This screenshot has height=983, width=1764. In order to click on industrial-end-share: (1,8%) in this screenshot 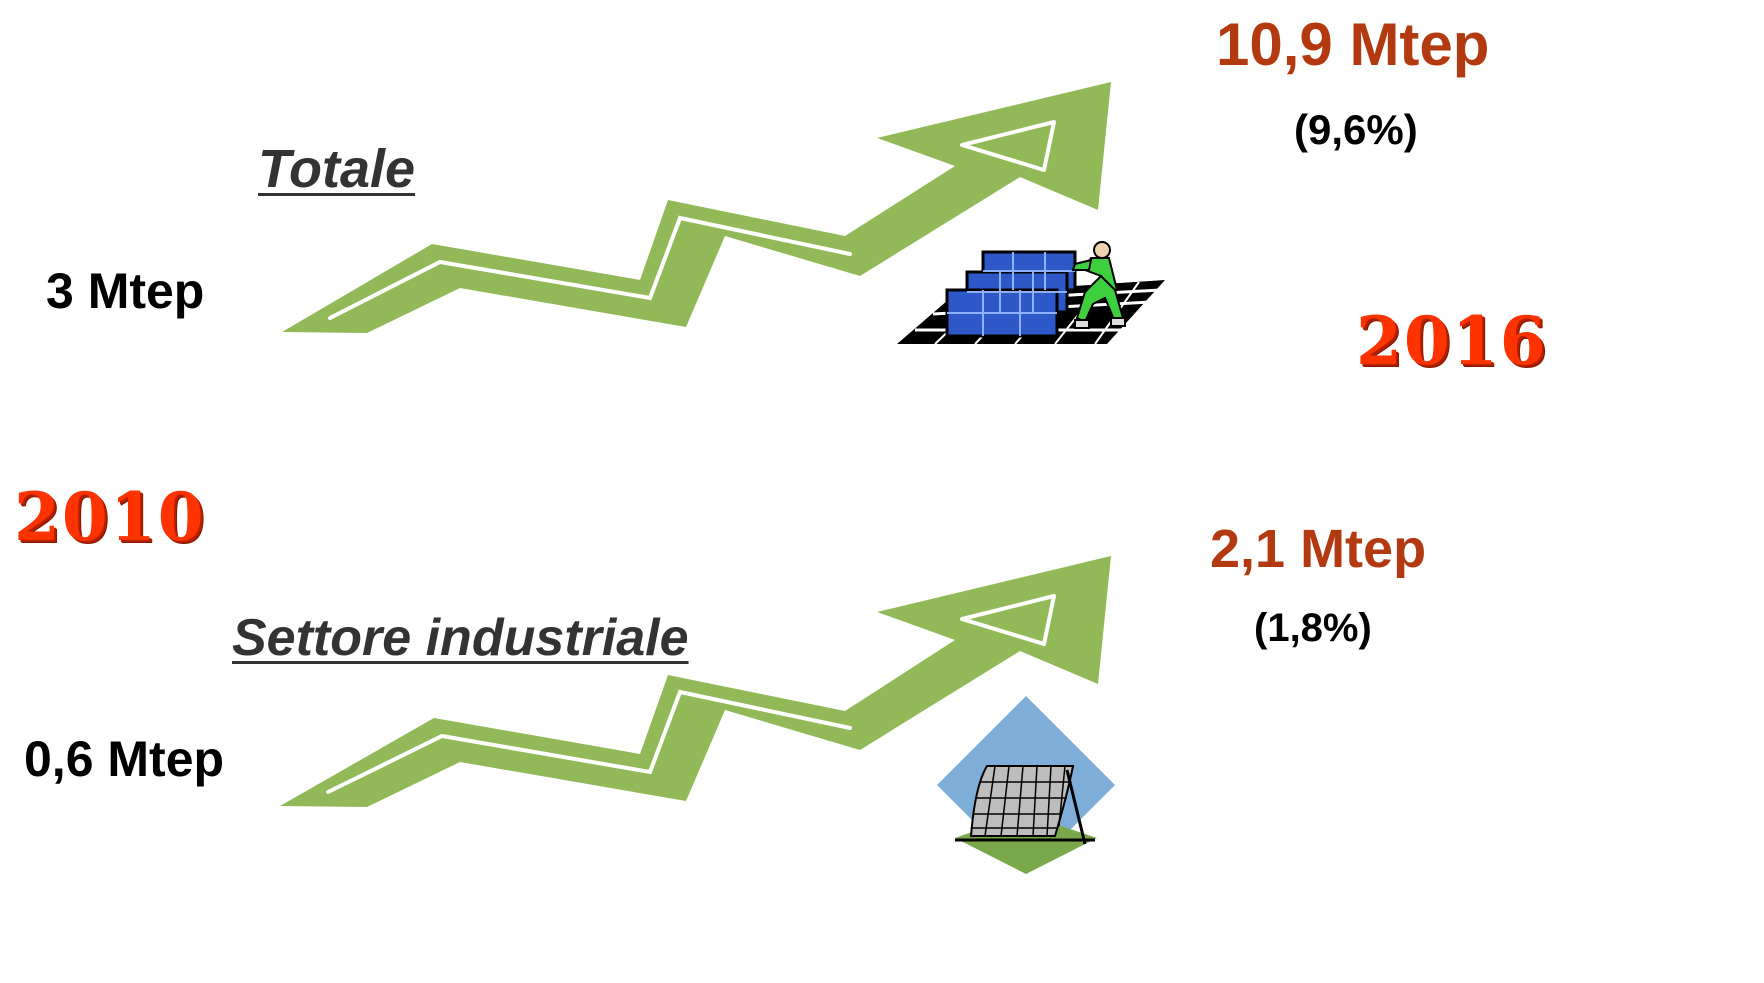, I will do `click(1313, 628)`.